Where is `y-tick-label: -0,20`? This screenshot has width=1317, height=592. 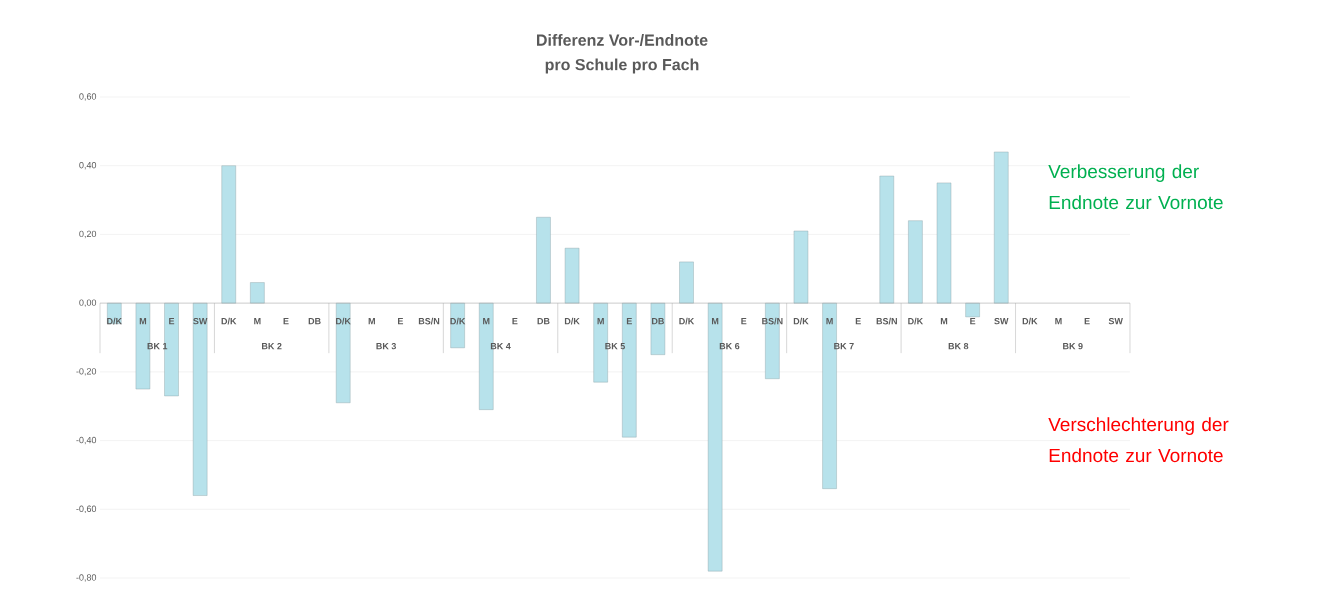
y-tick-label: -0,20 is located at coordinates (86, 372).